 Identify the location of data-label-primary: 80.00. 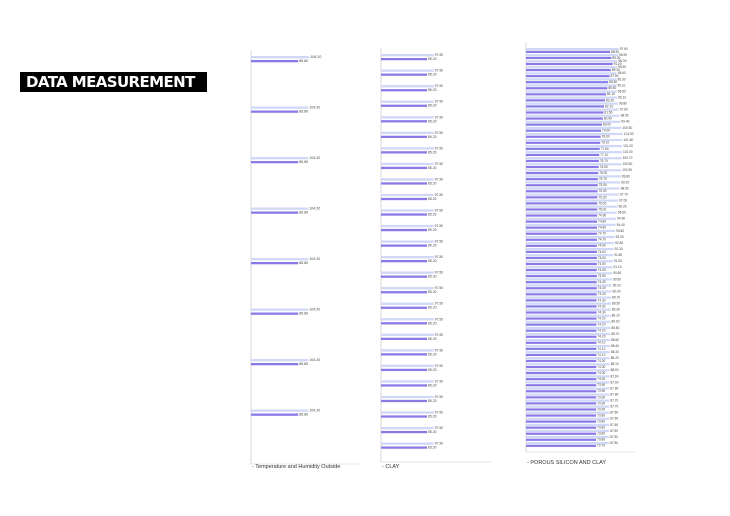
(607, 125).